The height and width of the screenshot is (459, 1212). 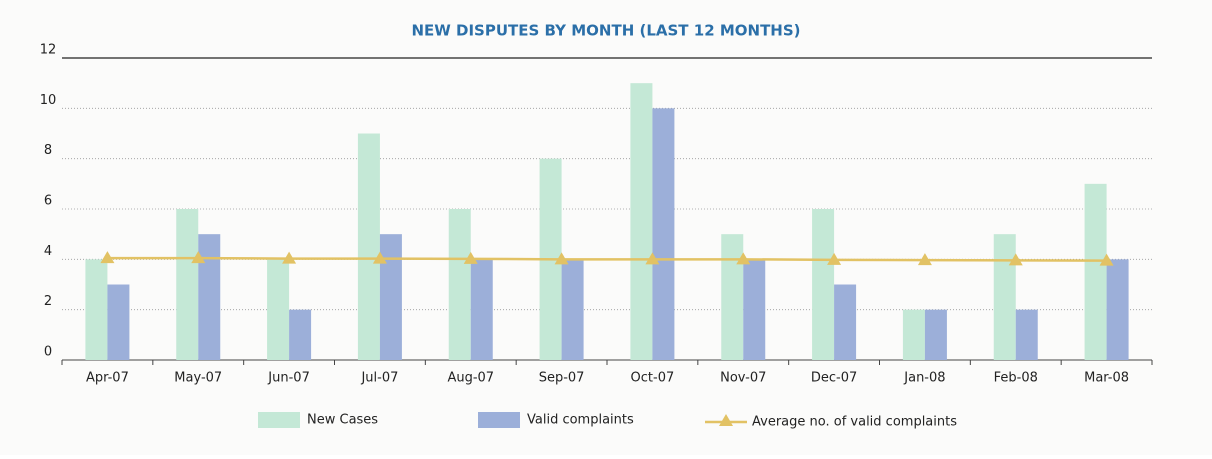 What do you see at coordinates (379, 378) in the screenshot?
I see `x-tick-label: Jul-07` at bounding box center [379, 378].